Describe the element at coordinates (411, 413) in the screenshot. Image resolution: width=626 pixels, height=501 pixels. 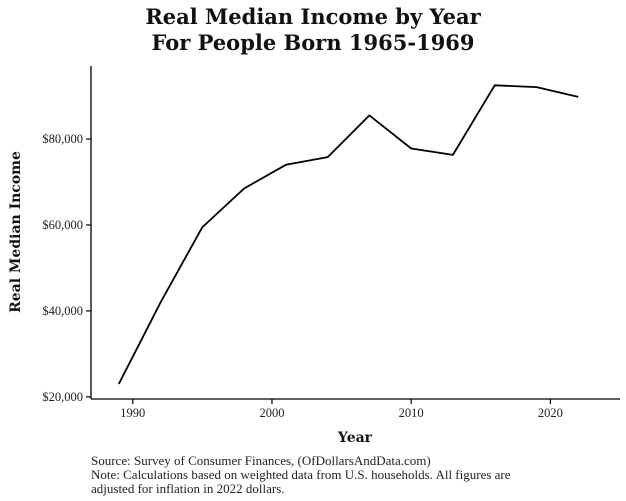
I see `x-tick-label: 2010` at that location.